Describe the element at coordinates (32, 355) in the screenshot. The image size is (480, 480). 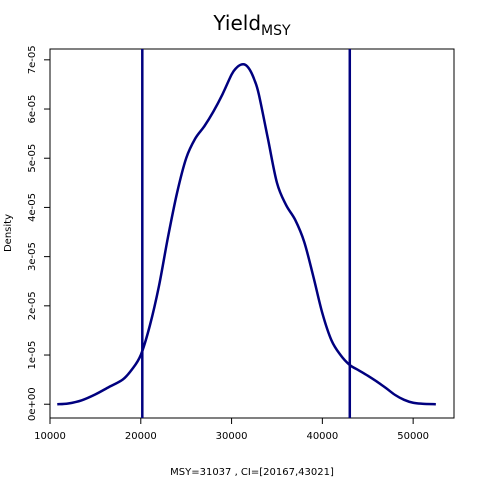
I see `y-tick-label: 1e-05` at that location.